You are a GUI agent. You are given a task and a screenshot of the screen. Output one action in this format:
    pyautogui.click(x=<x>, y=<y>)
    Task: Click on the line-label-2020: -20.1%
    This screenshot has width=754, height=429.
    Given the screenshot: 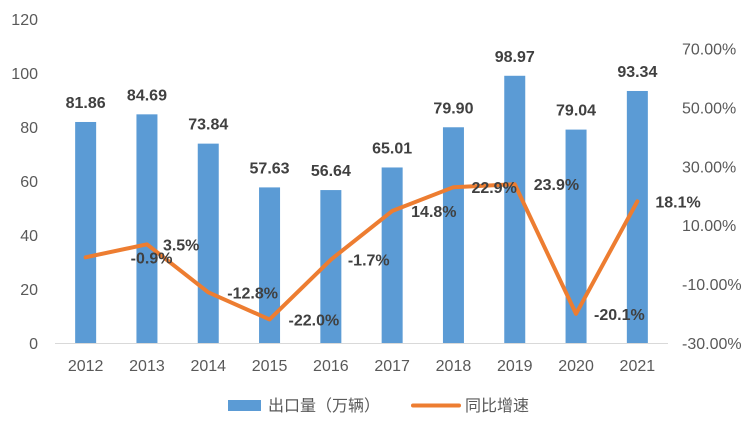 What is the action you would take?
    pyautogui.click(x=619, y=315)
    